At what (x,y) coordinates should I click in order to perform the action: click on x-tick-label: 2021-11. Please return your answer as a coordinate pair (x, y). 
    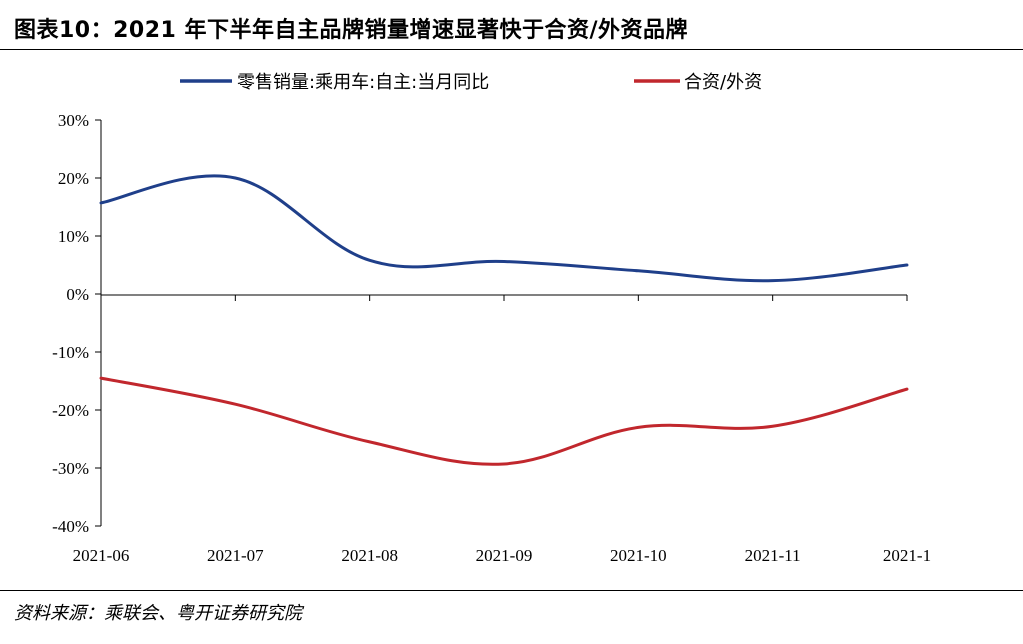
    Looking at the image, I should click on (773, 555).